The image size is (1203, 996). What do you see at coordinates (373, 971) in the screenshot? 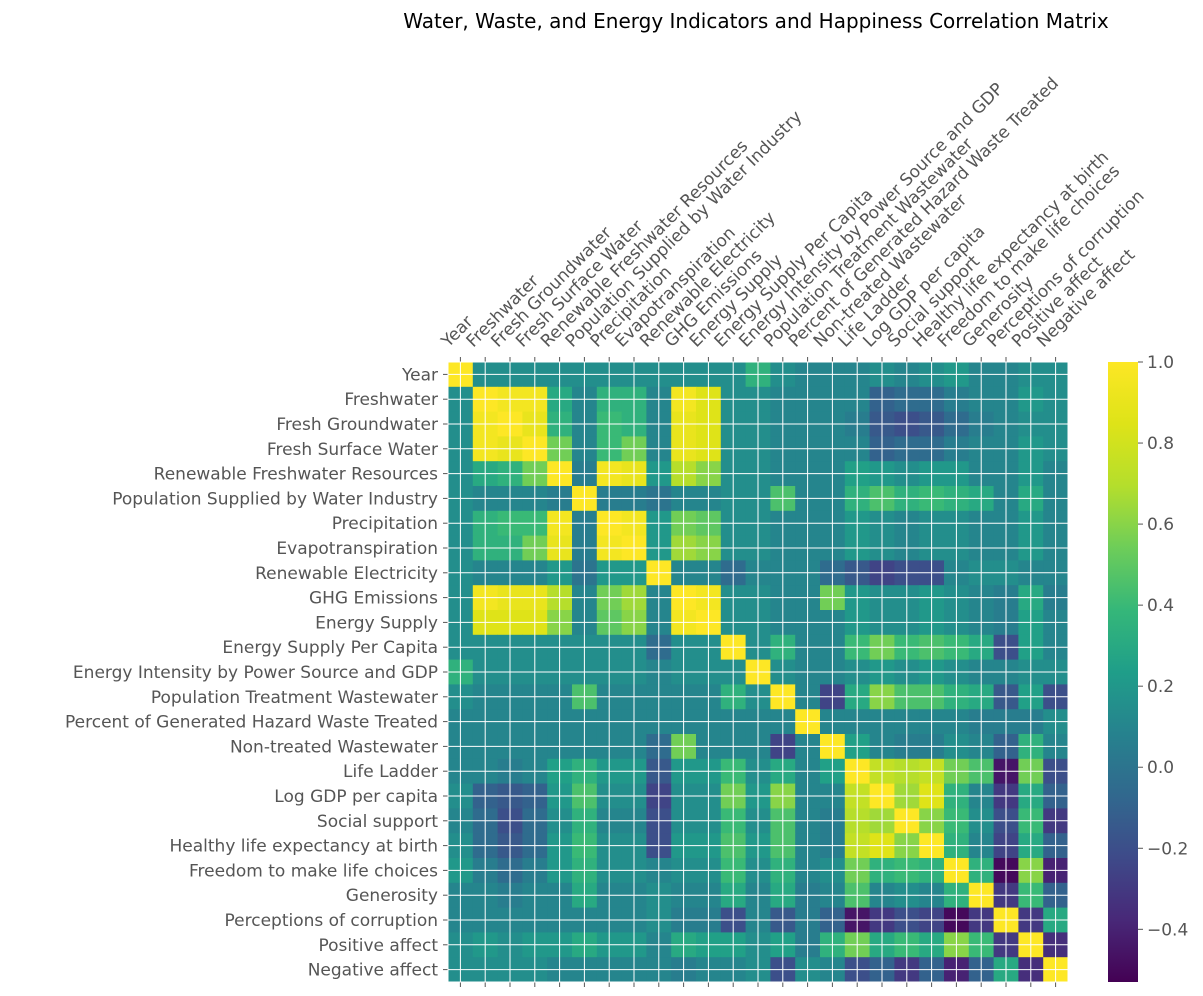
I see `y-tick-label: Negative affect` at bounding box center [373, 971].